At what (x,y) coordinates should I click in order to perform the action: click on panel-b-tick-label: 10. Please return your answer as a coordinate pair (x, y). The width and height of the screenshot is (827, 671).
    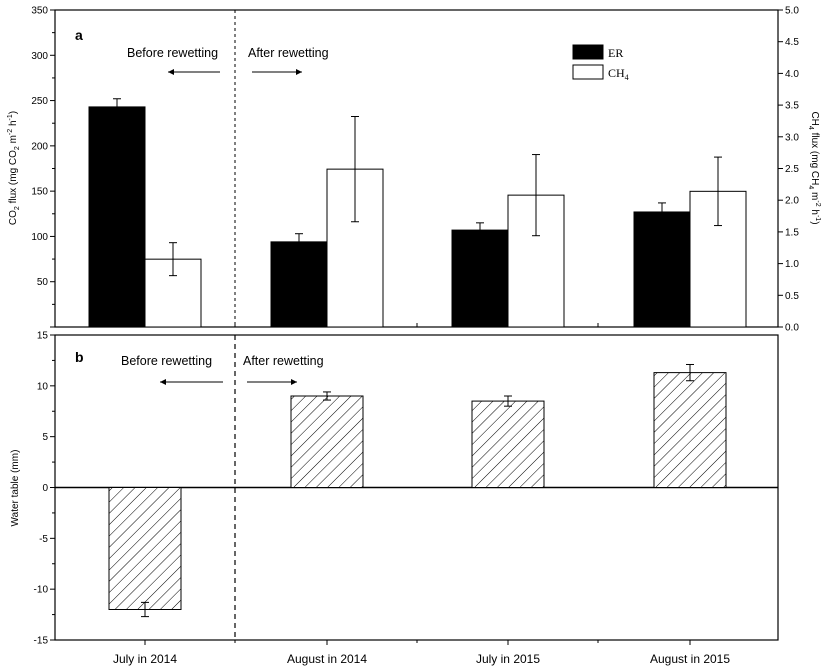
    Looking at the image, I should click on (43, 386).